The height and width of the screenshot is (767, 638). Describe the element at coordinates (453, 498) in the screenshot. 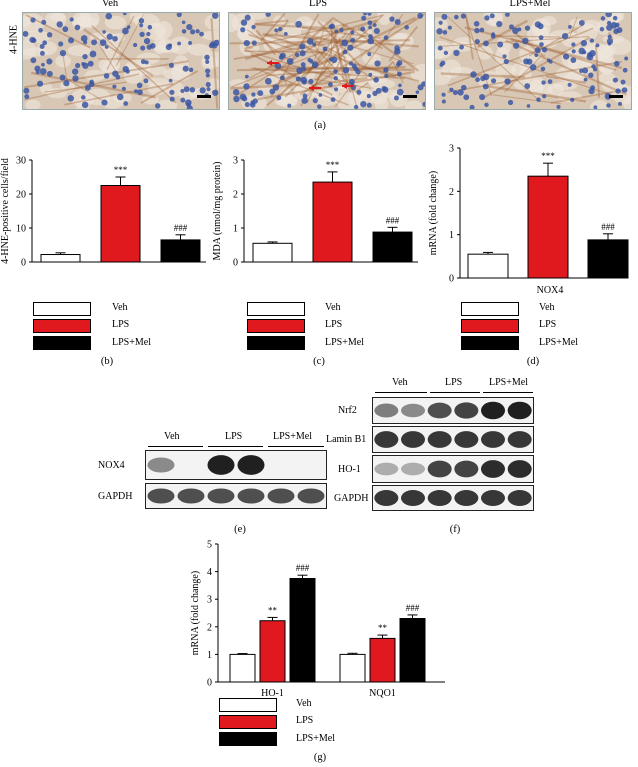

I see `blot-f-bands-gapdh` at that location.